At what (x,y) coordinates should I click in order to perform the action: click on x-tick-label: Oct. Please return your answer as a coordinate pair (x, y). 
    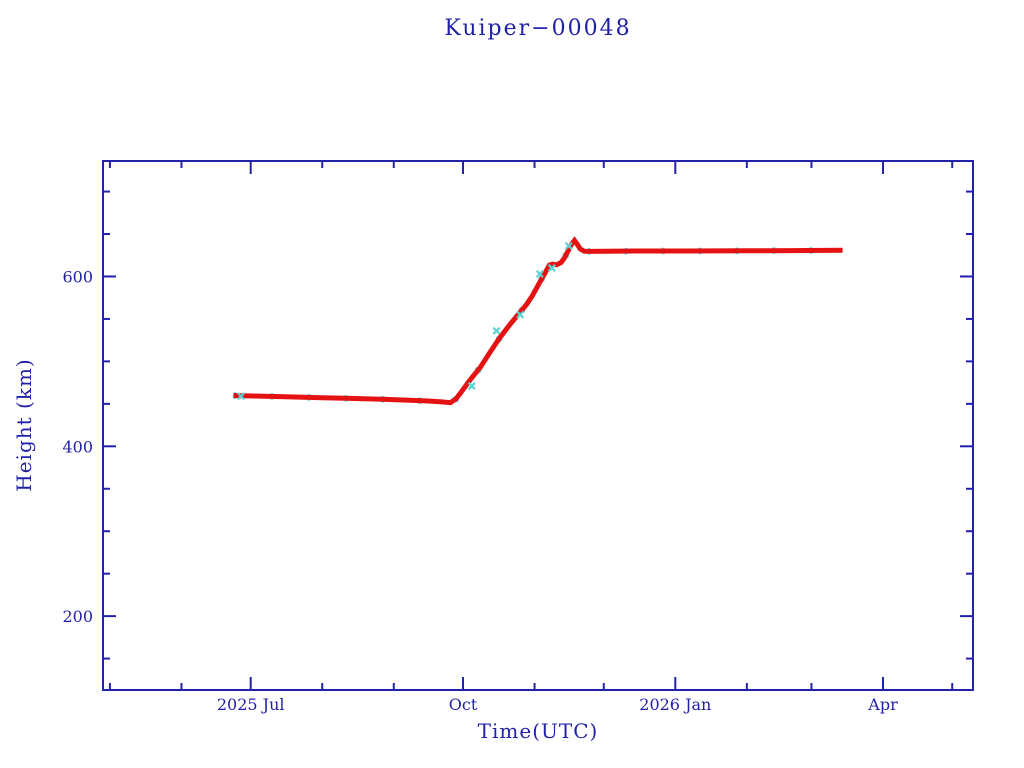
    Looking at the image, I should click on (463, 704).